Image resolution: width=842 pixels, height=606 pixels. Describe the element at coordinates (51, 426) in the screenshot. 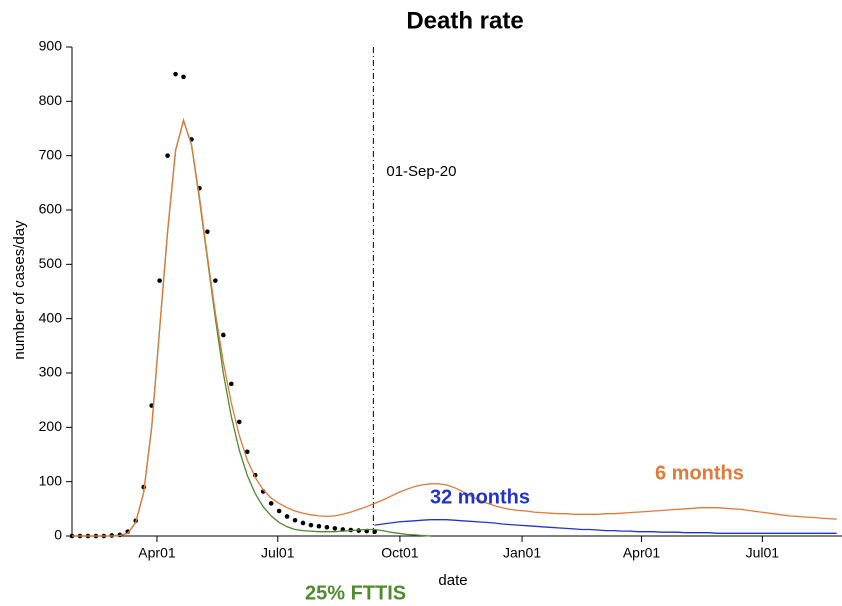

I see `y-tick-label: 200` at that location.